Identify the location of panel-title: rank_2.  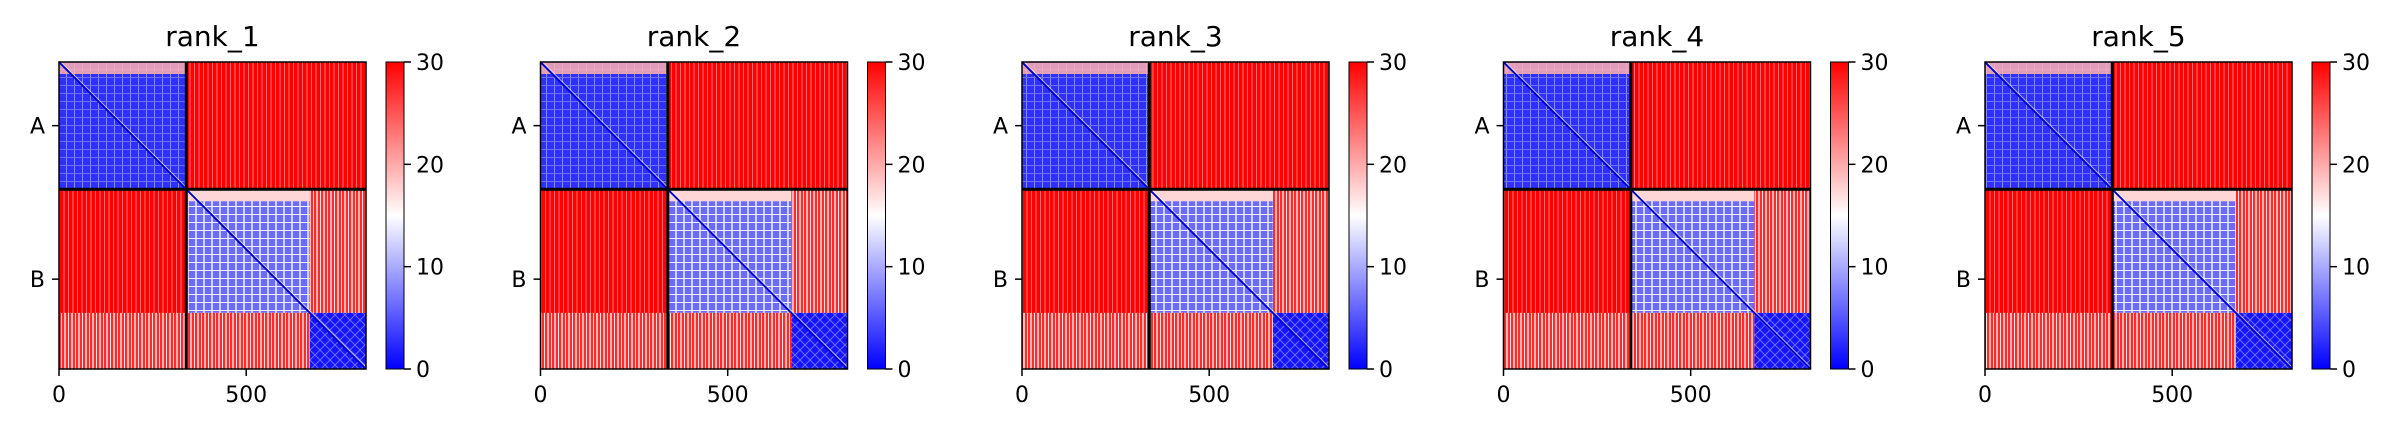
(694, 36).